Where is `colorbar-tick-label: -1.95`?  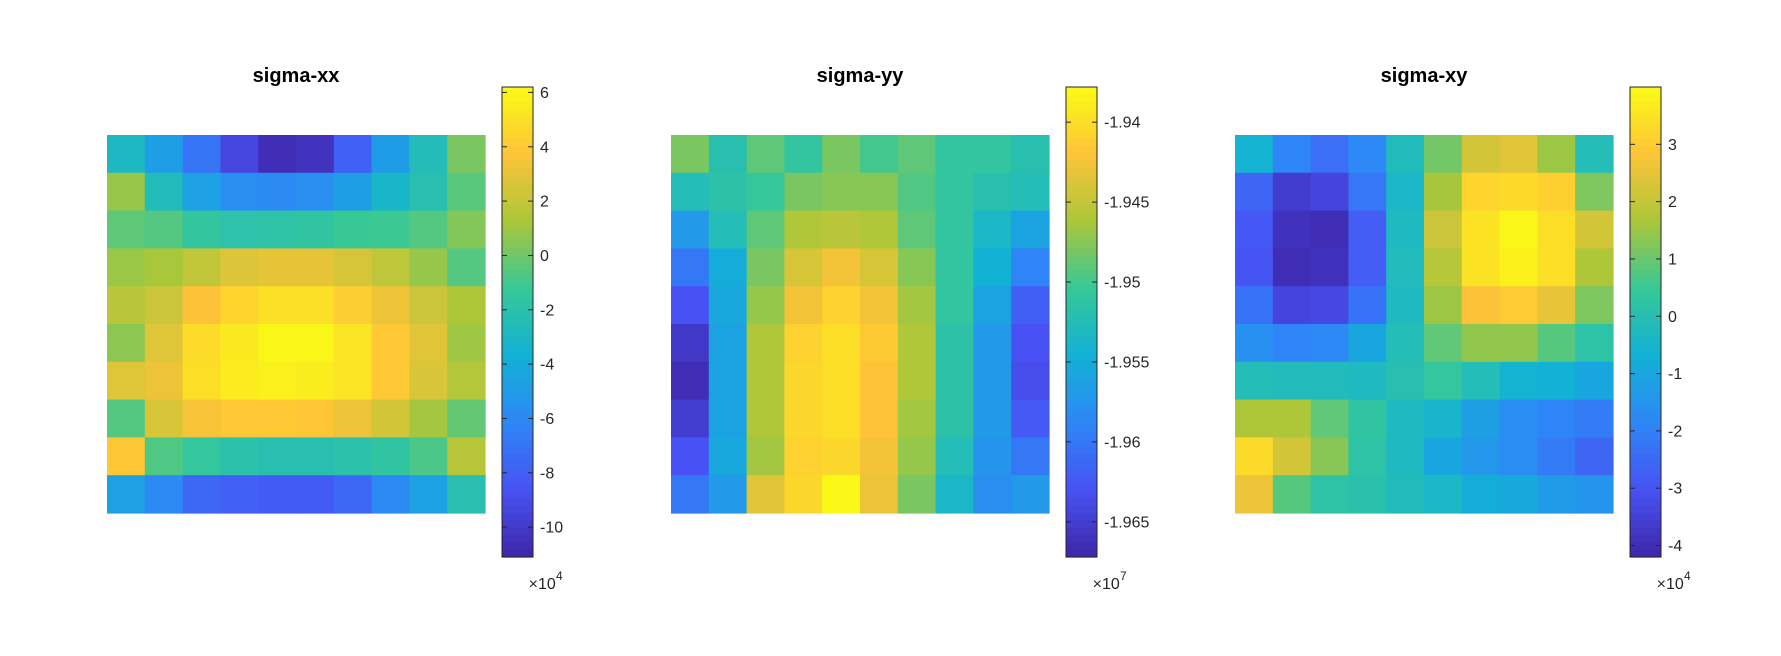
colorbar-tick-label: -1.95 is located at coordinates (1122, 283).